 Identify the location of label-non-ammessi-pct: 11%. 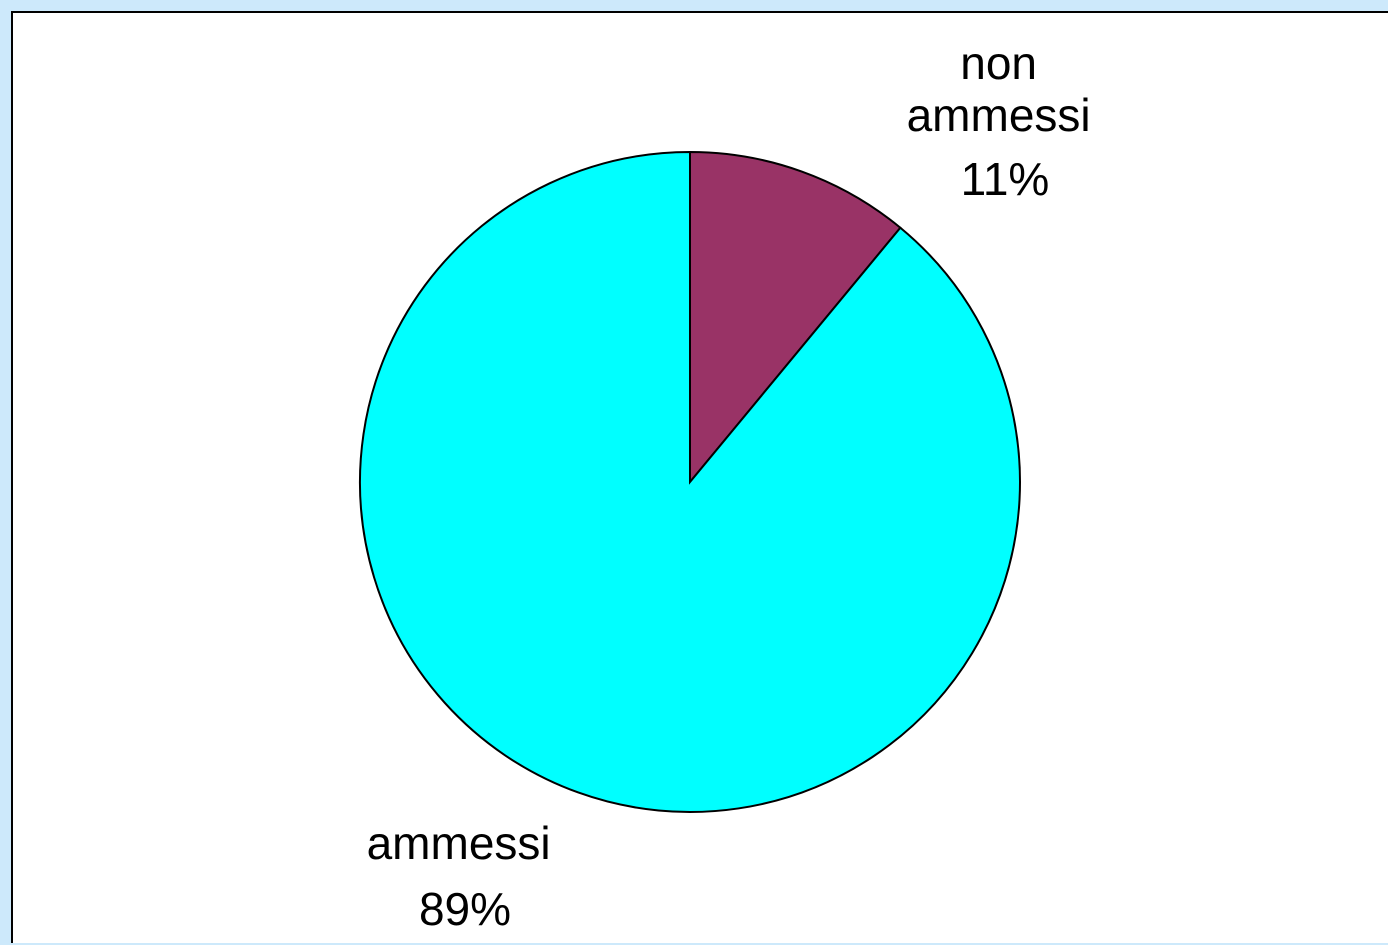
(1005, 179).